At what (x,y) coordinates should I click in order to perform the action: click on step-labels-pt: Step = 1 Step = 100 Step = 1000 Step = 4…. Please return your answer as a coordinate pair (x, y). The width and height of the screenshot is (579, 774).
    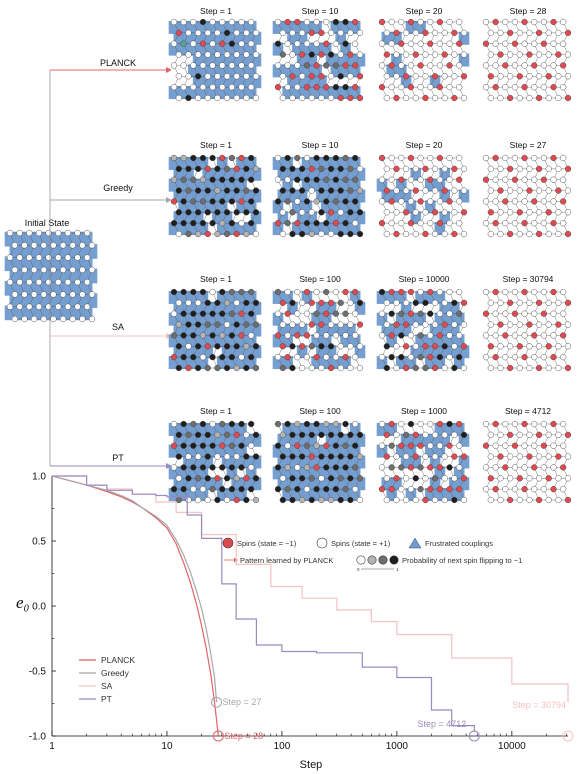
    Looking at the image, I should click on (375, 411).